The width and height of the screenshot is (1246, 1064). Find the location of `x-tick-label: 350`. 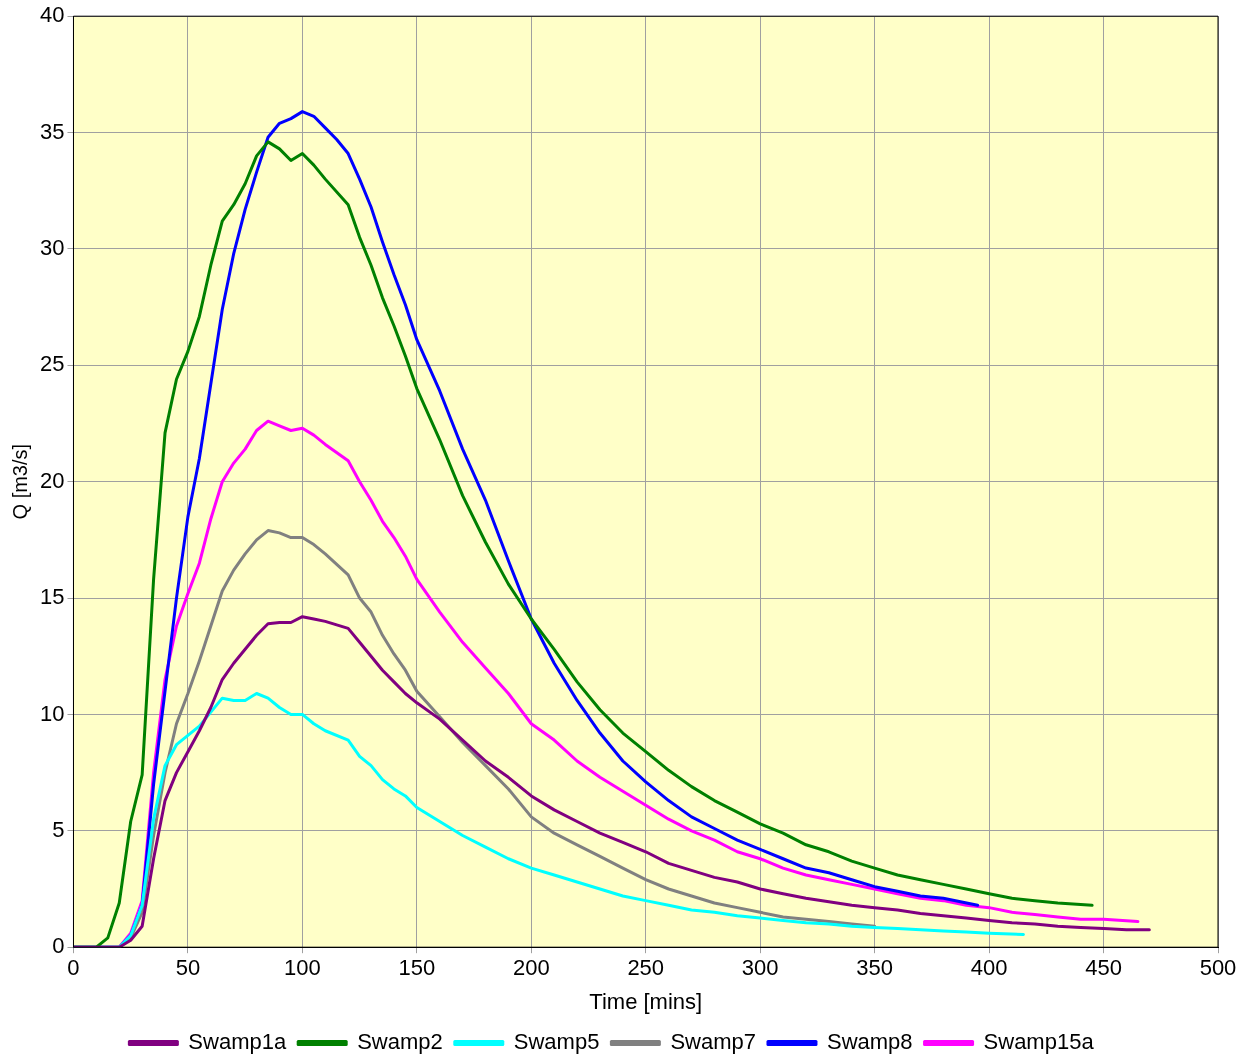

x-tick-label: 350 is located at coordinates (874, 968).